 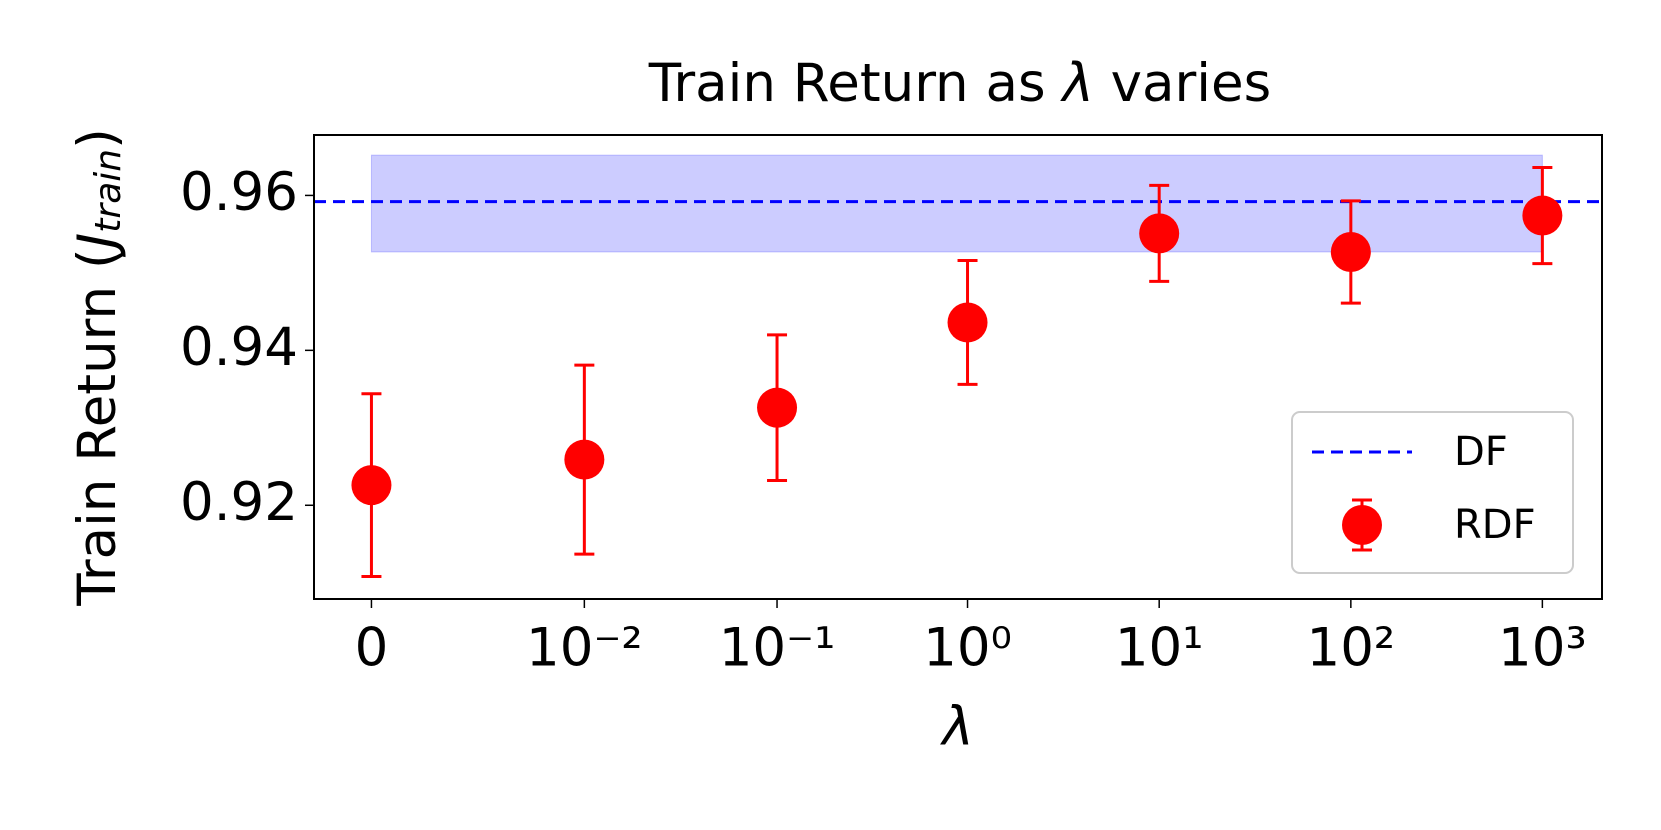 I want to click on legend-box, so click(x=1432, y=492).